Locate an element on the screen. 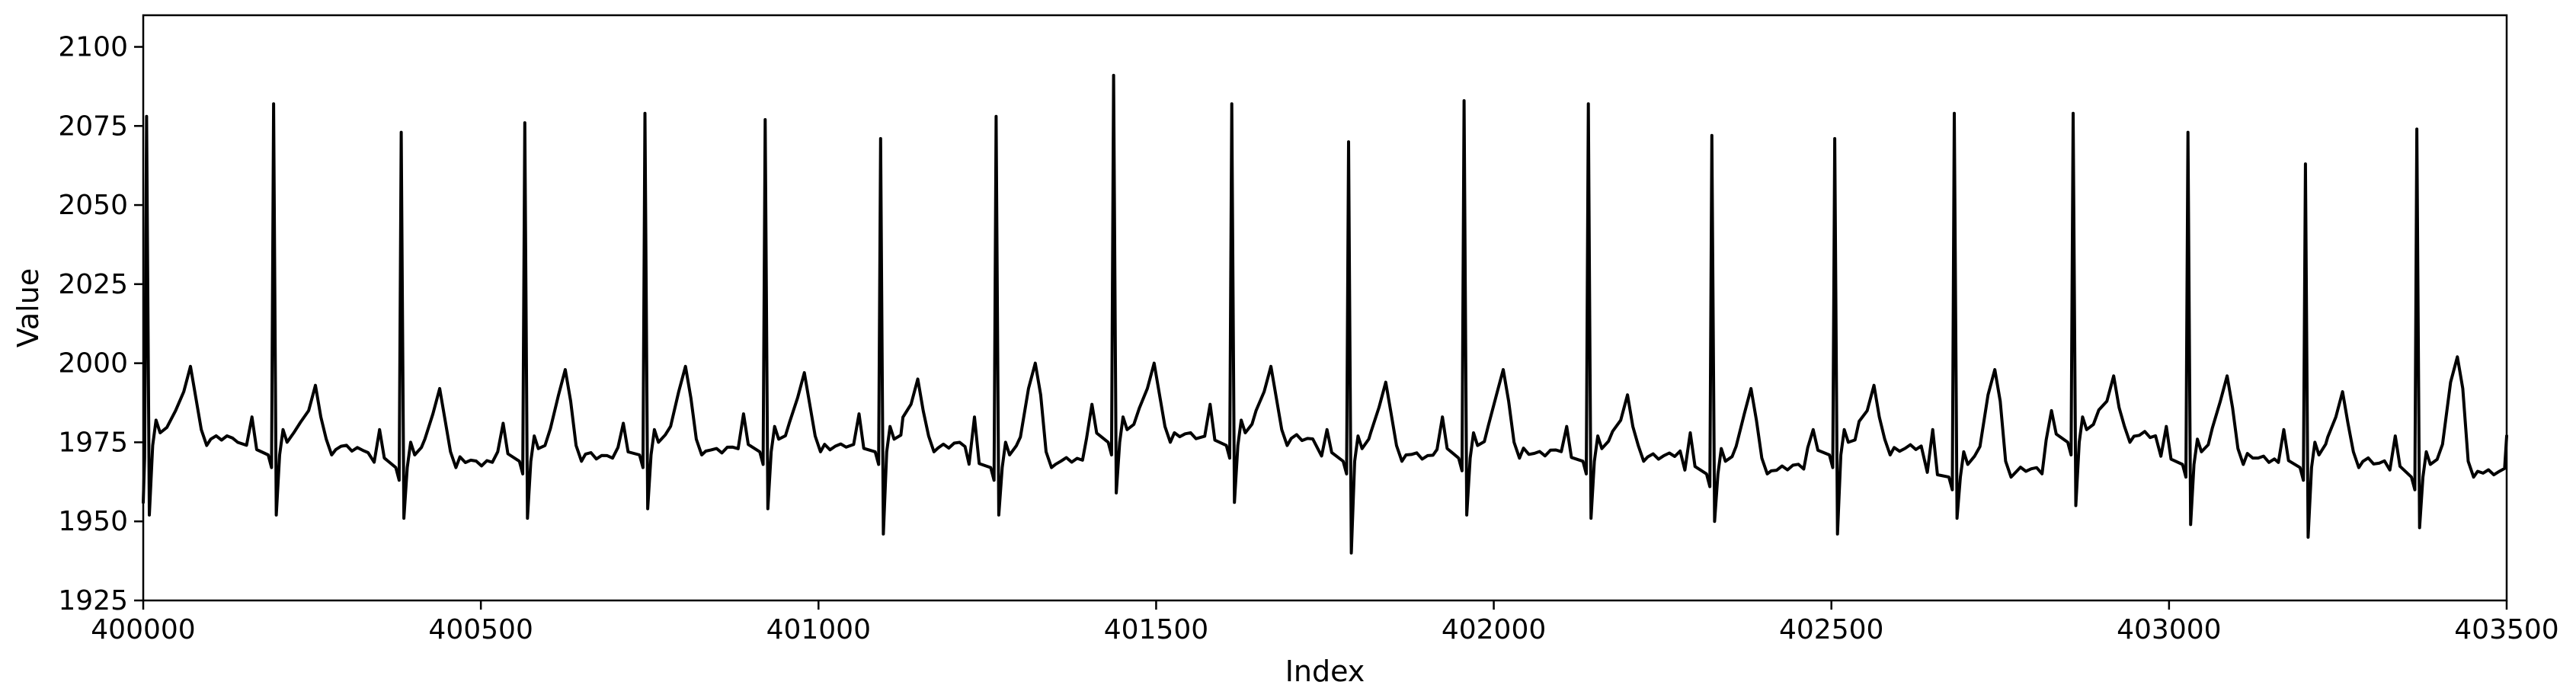 Image resolution: width=2576 pixels, height=698 pixels. y-tick-label: 2050 is located at coordinates (93, 205).